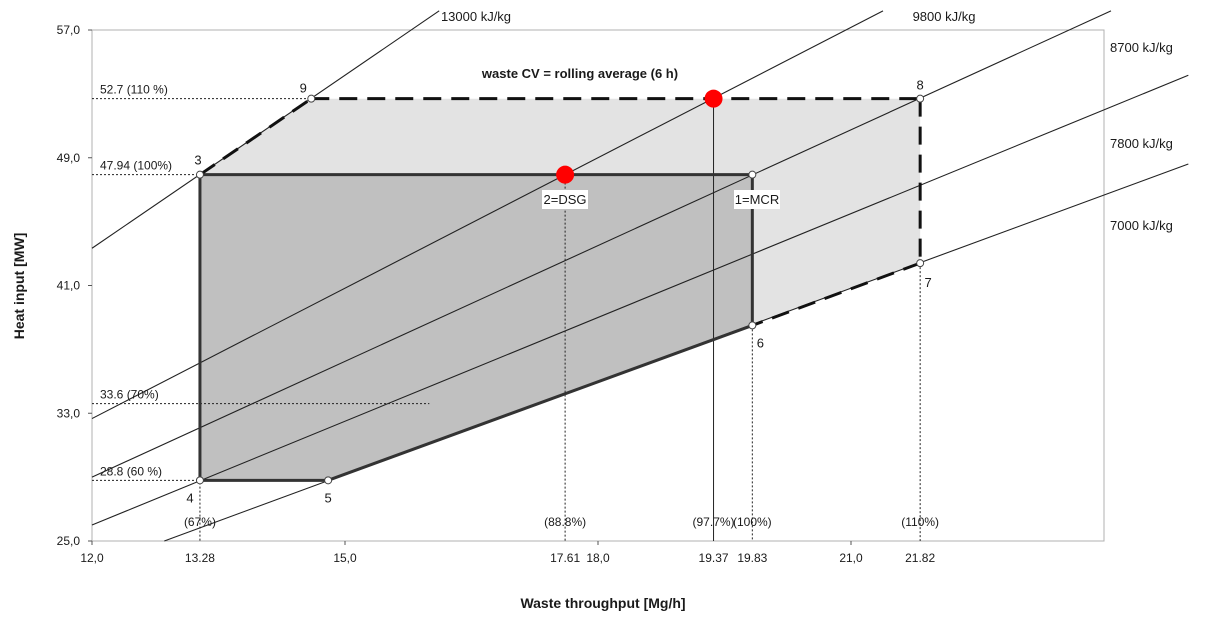 The image size is (1206, 620). Describe the element at coordinates (714, 522) in the screenshot. I see `load-percent-label: (97.7%)` at that location.